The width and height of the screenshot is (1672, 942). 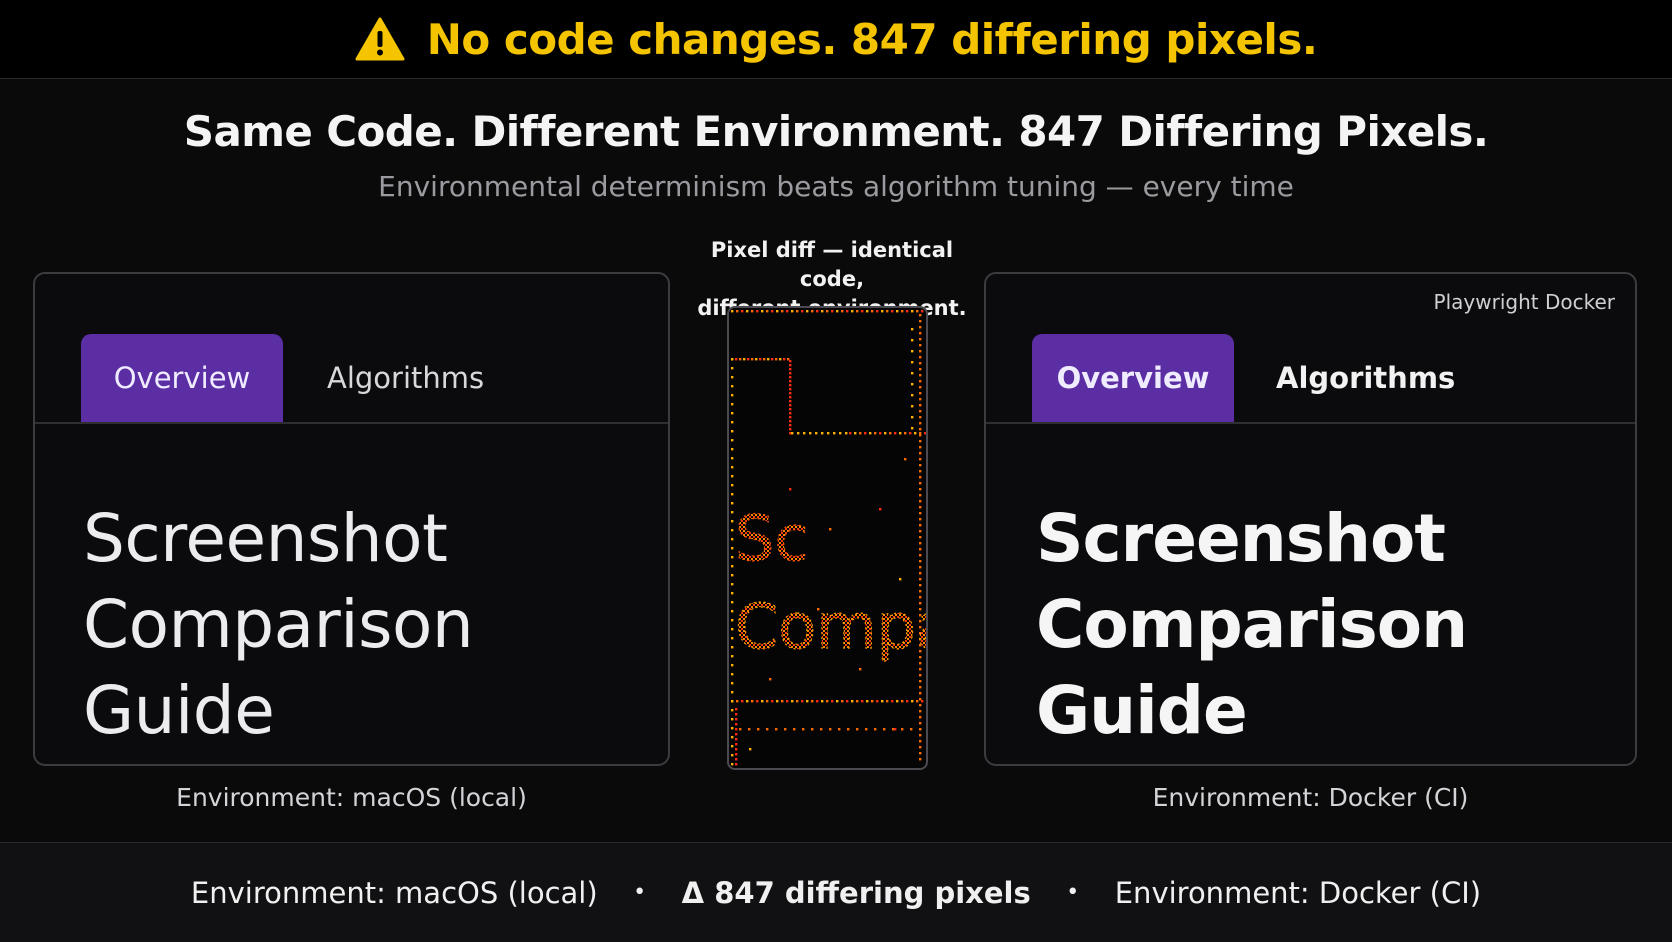 I want to click on title-line-2: Comparison Guide, so click(x=278, y=667).